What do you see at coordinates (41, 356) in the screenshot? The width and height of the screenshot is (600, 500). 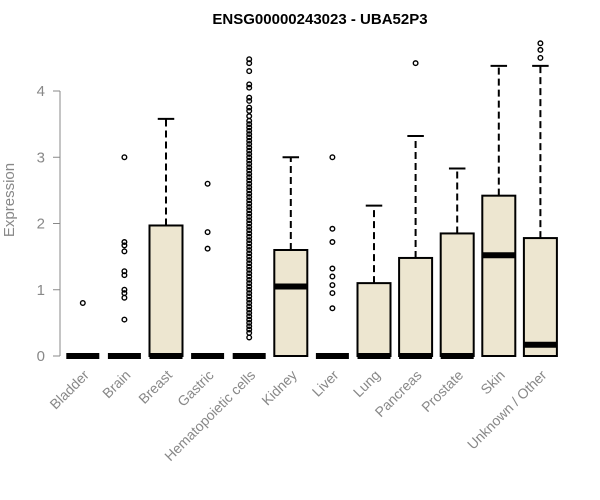 I see `y-tick-label: 0` at bounding box center [41, 356].